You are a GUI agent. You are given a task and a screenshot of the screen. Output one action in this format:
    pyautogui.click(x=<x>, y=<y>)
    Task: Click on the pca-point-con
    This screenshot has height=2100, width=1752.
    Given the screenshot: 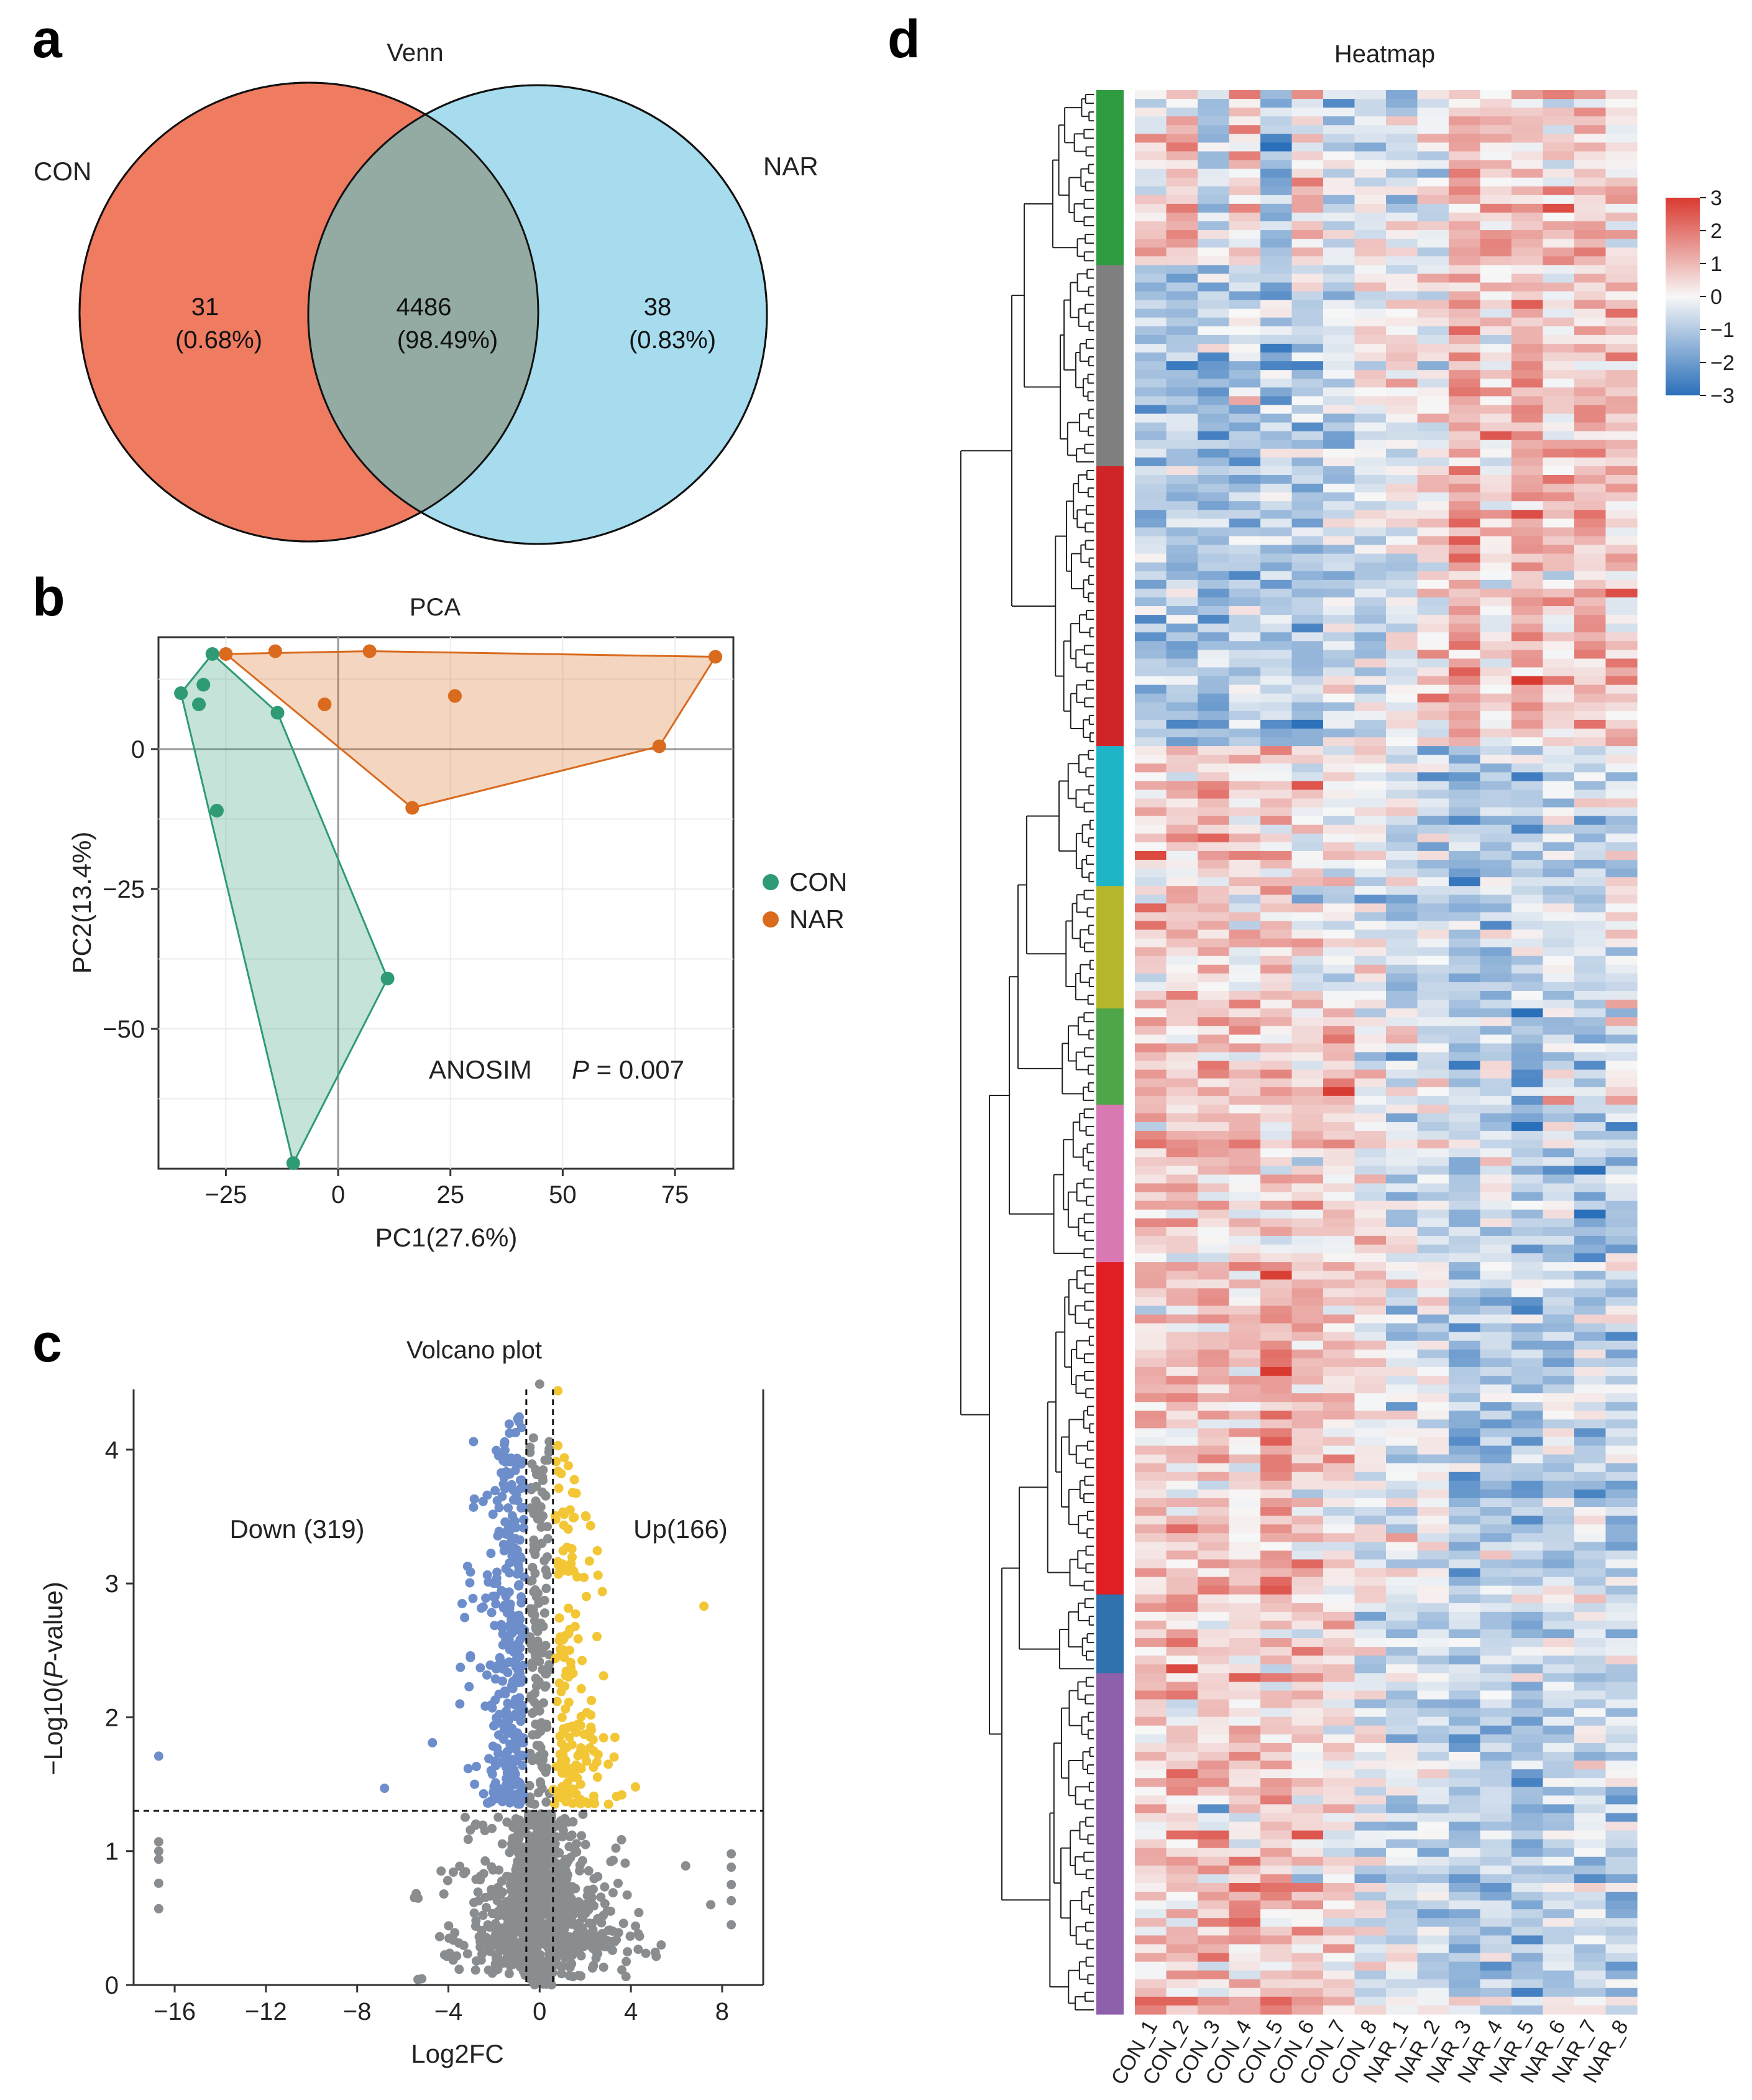 What is the action you would take?
    pyautogui.click(x=277, y=713)
    